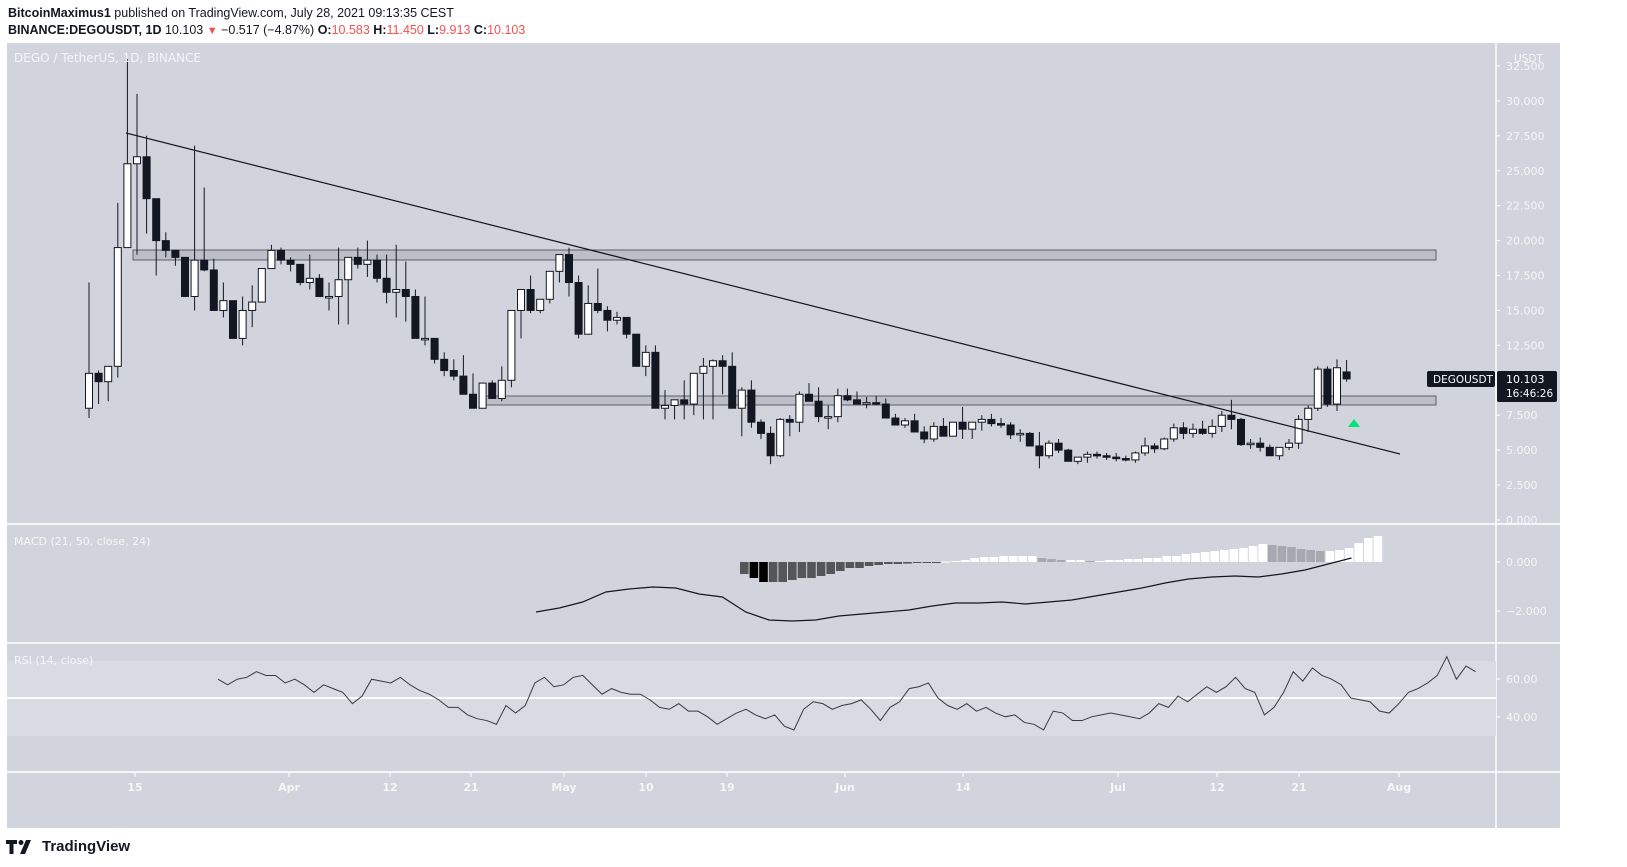 Image resolution: width=1627 pixels, height=867 pixels. What do you see at coordinates (1399, 787) in the screenshot?
I see `time-tick: Aug` at bounding box center [1399, 787].